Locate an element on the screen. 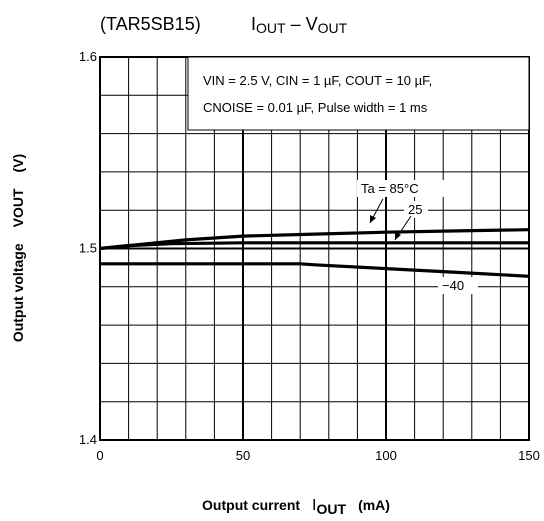  chart-title-part: (TAR5SB15) is located at coordinates (150, 24).